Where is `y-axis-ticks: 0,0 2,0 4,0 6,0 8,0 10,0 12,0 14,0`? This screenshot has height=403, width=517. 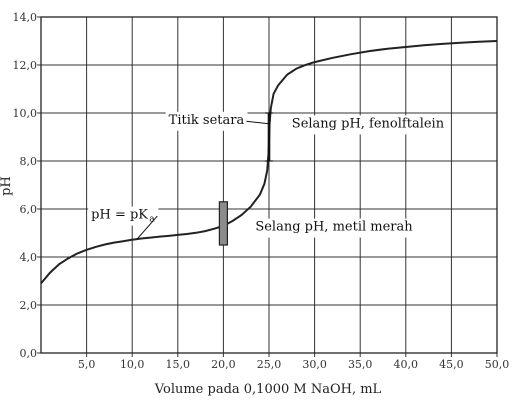 y-axis-ticks: 0,0 2,0 4,0 6,0 8,0 10,0 12,0 14,0 is located at coordinates (27, 185).